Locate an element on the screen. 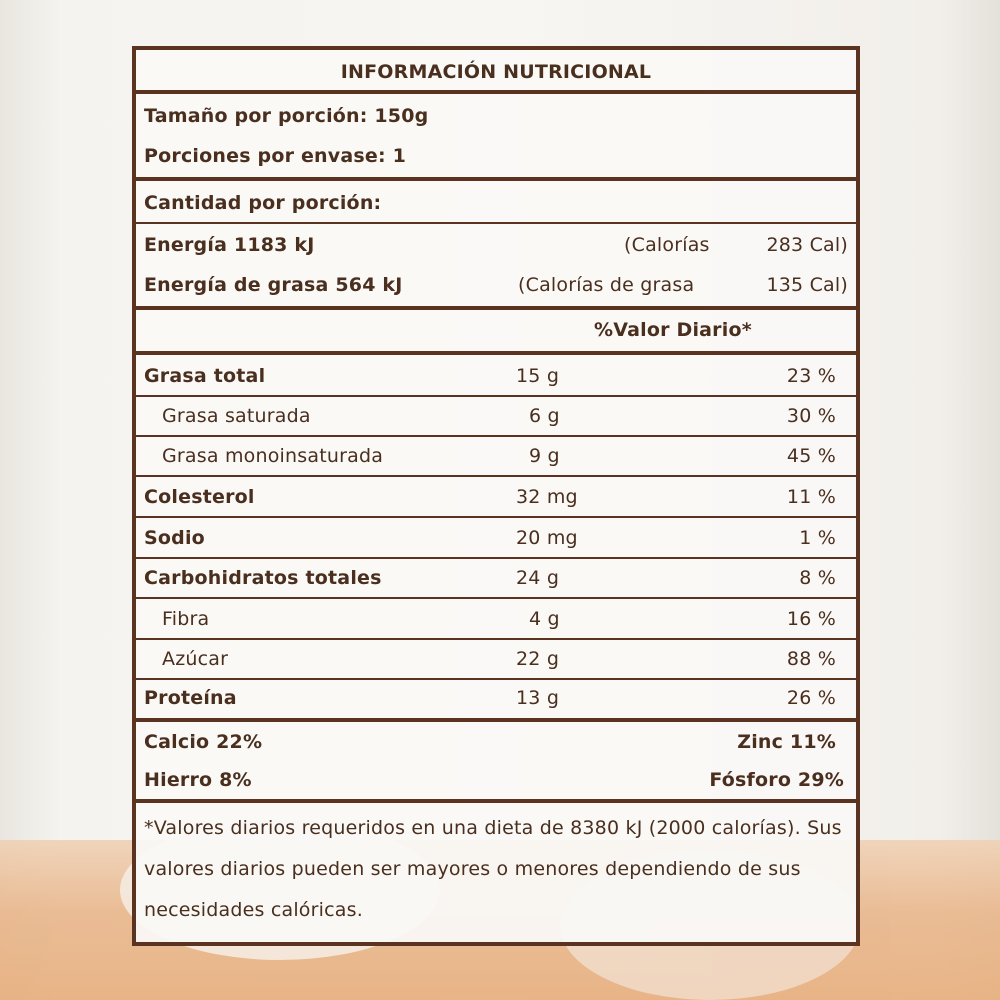  nutrient-daily-value: 26 % is located at coordinates (811, 698).